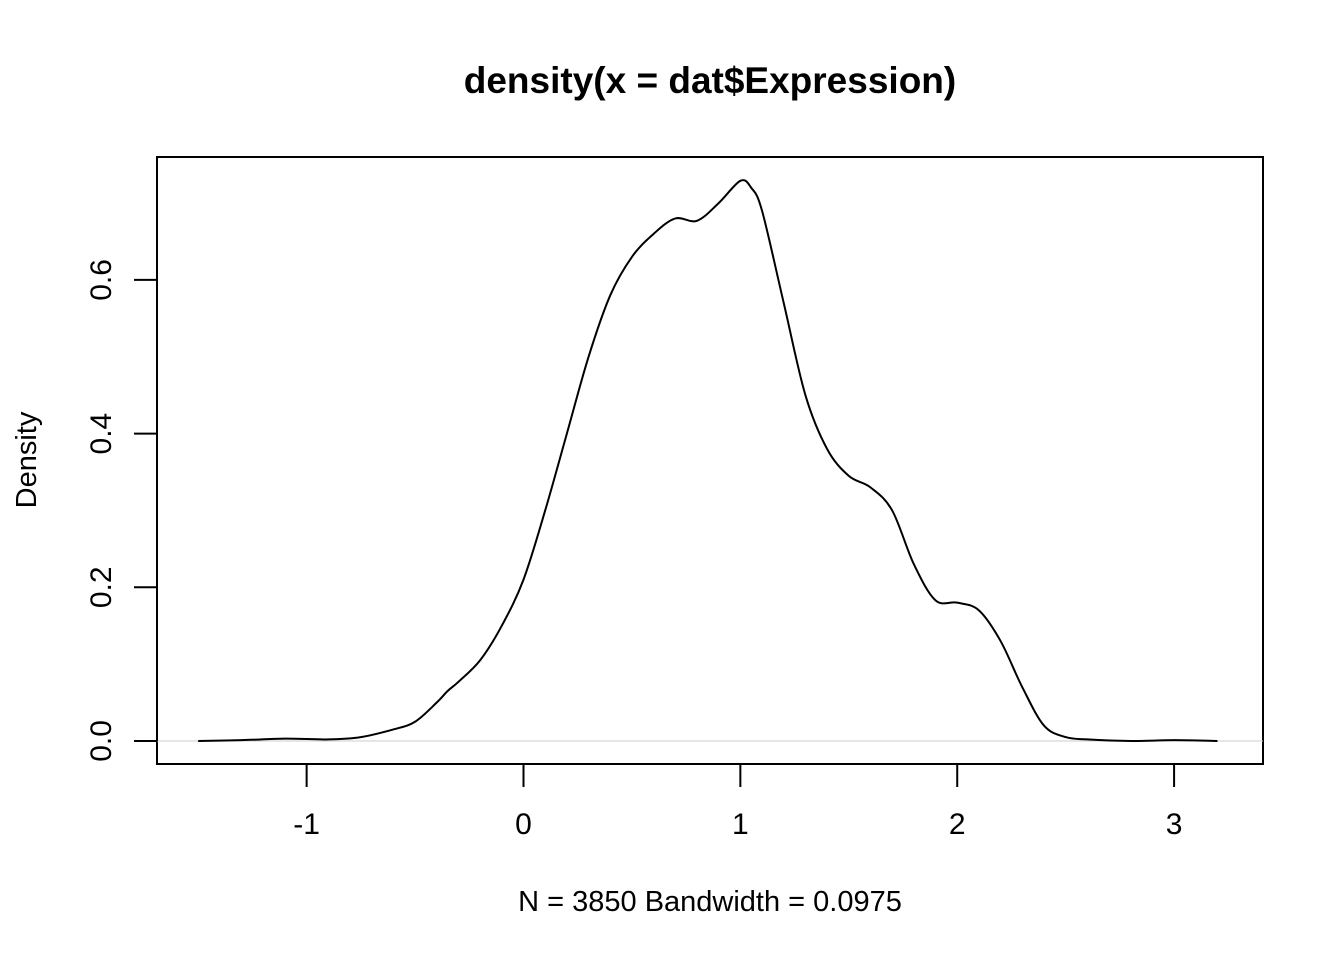 The height and width of the screenshot is (960, 1344). What do you see at coordinates (738, 802) in the screenshot?
I see `x-axis: -1 0 1 2 3` at bounding box center [738, 802].